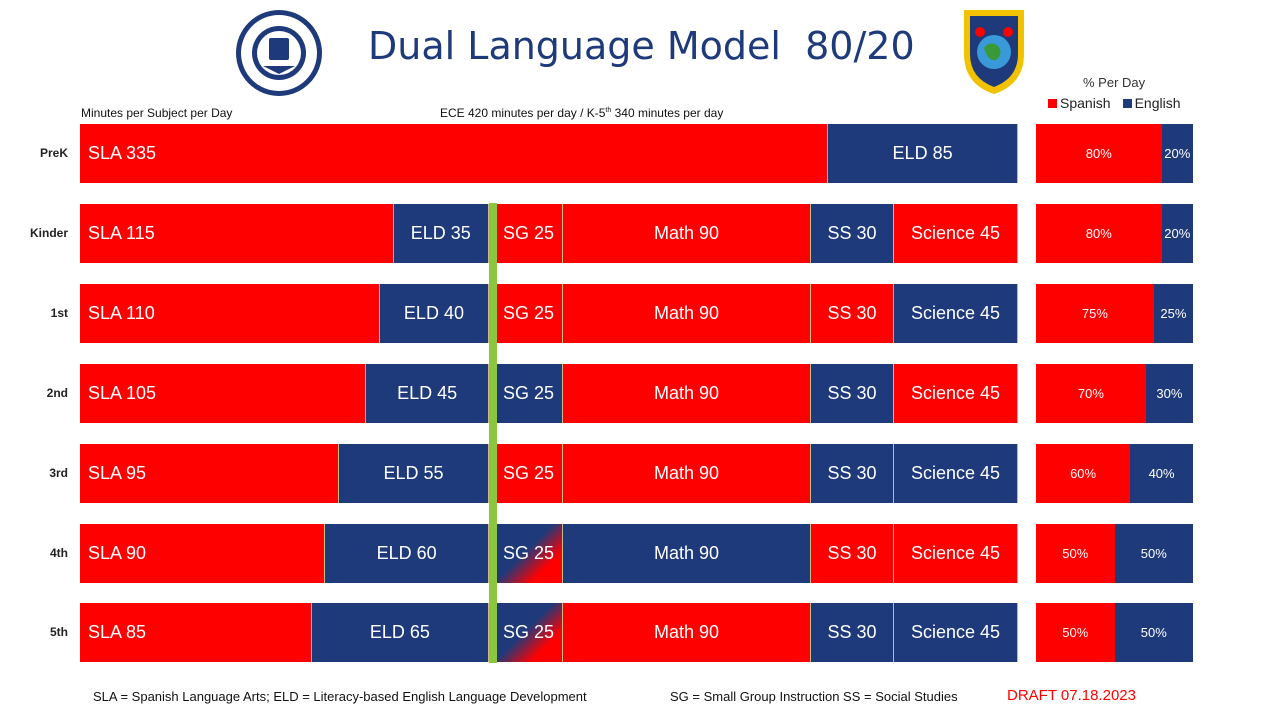 Image resolution: width=1267 pixels, height=715 pixels. I want to click on segment-eld: ELD 35, so click(441, 233).